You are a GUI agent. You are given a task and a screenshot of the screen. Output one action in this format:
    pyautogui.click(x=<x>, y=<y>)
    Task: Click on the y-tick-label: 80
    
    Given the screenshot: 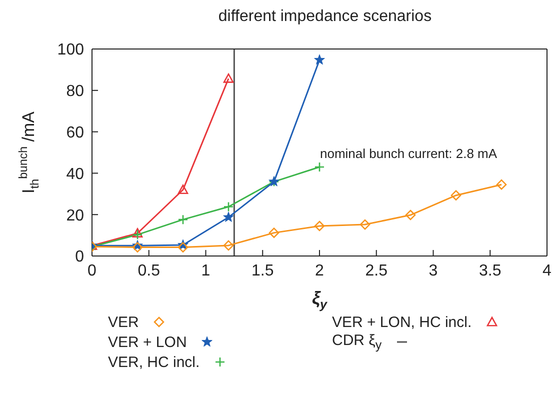 What is the action you would take?
    pyautogui.click(x=75, y=91)
    